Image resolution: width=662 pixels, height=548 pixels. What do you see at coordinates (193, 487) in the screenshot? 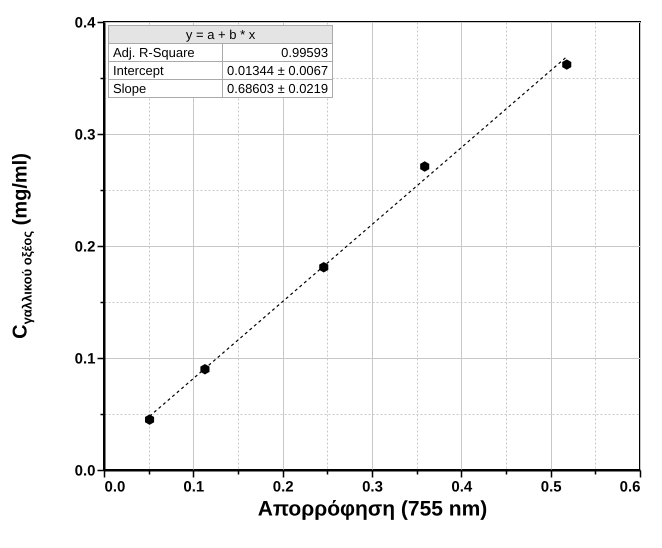
I see `x-tick-label: 0.1` at bounding box center [193, 487].